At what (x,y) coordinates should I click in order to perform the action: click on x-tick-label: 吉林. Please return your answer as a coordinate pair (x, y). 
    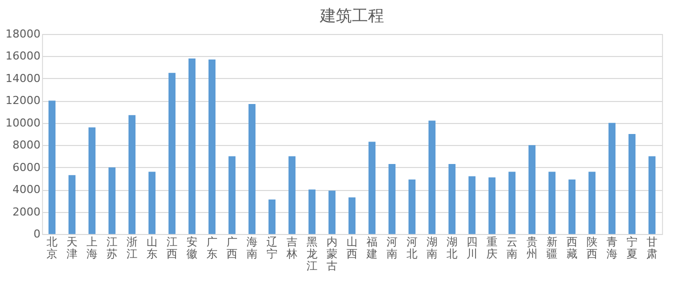
    Looking at the image, I should click on (292, 248).